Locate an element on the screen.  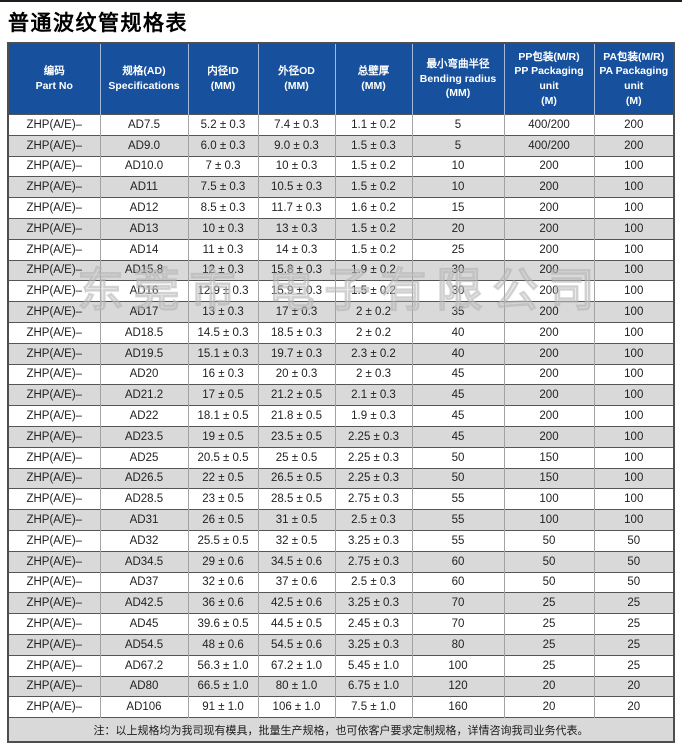
cell-inner-diameter: 11 ± 0.3 is located at coordinates (222, 249).